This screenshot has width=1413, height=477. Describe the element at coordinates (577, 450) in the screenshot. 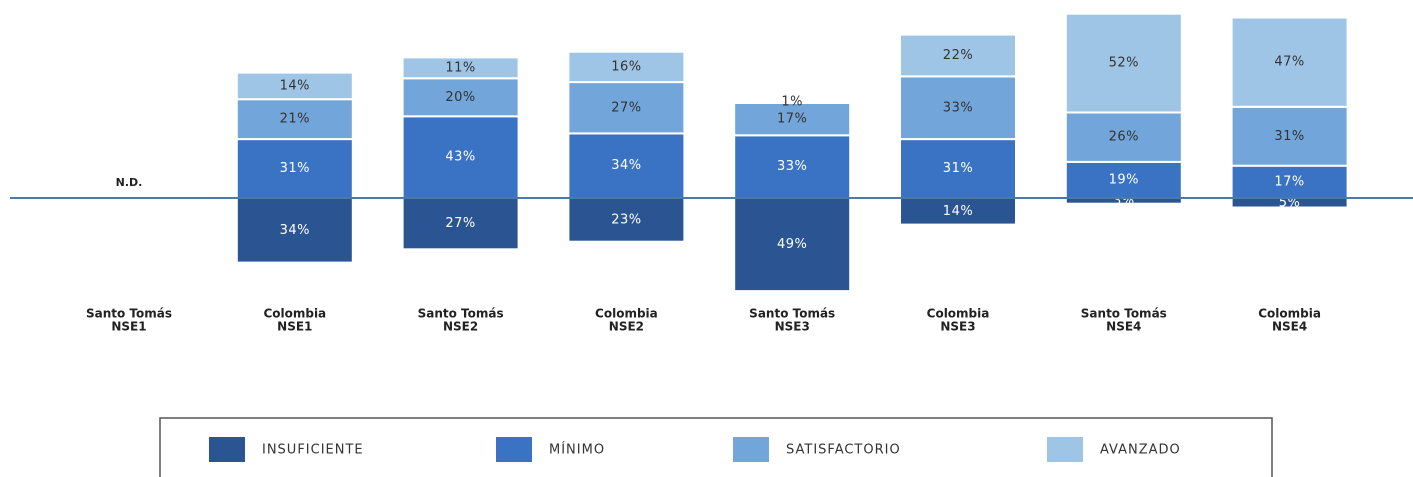

I see `legend-label: MÍNIMO` at that location.